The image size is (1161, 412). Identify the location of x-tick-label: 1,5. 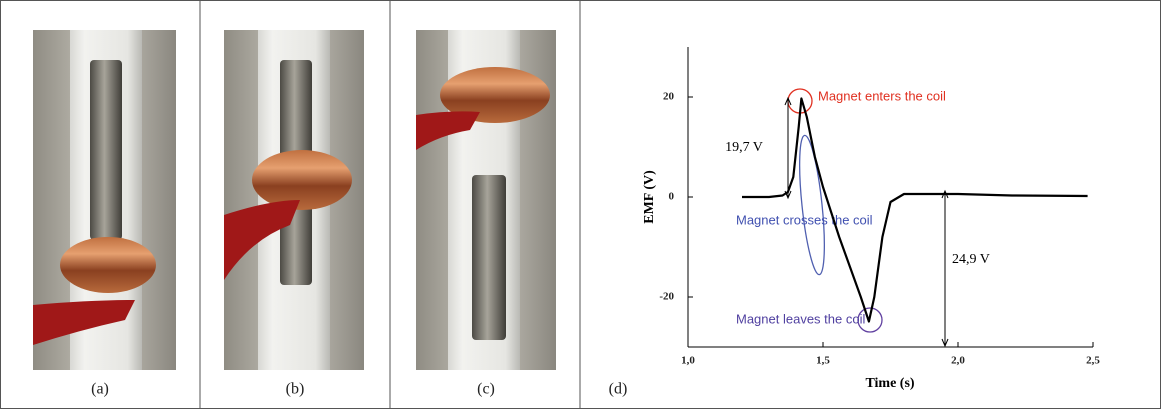
(823, 361).